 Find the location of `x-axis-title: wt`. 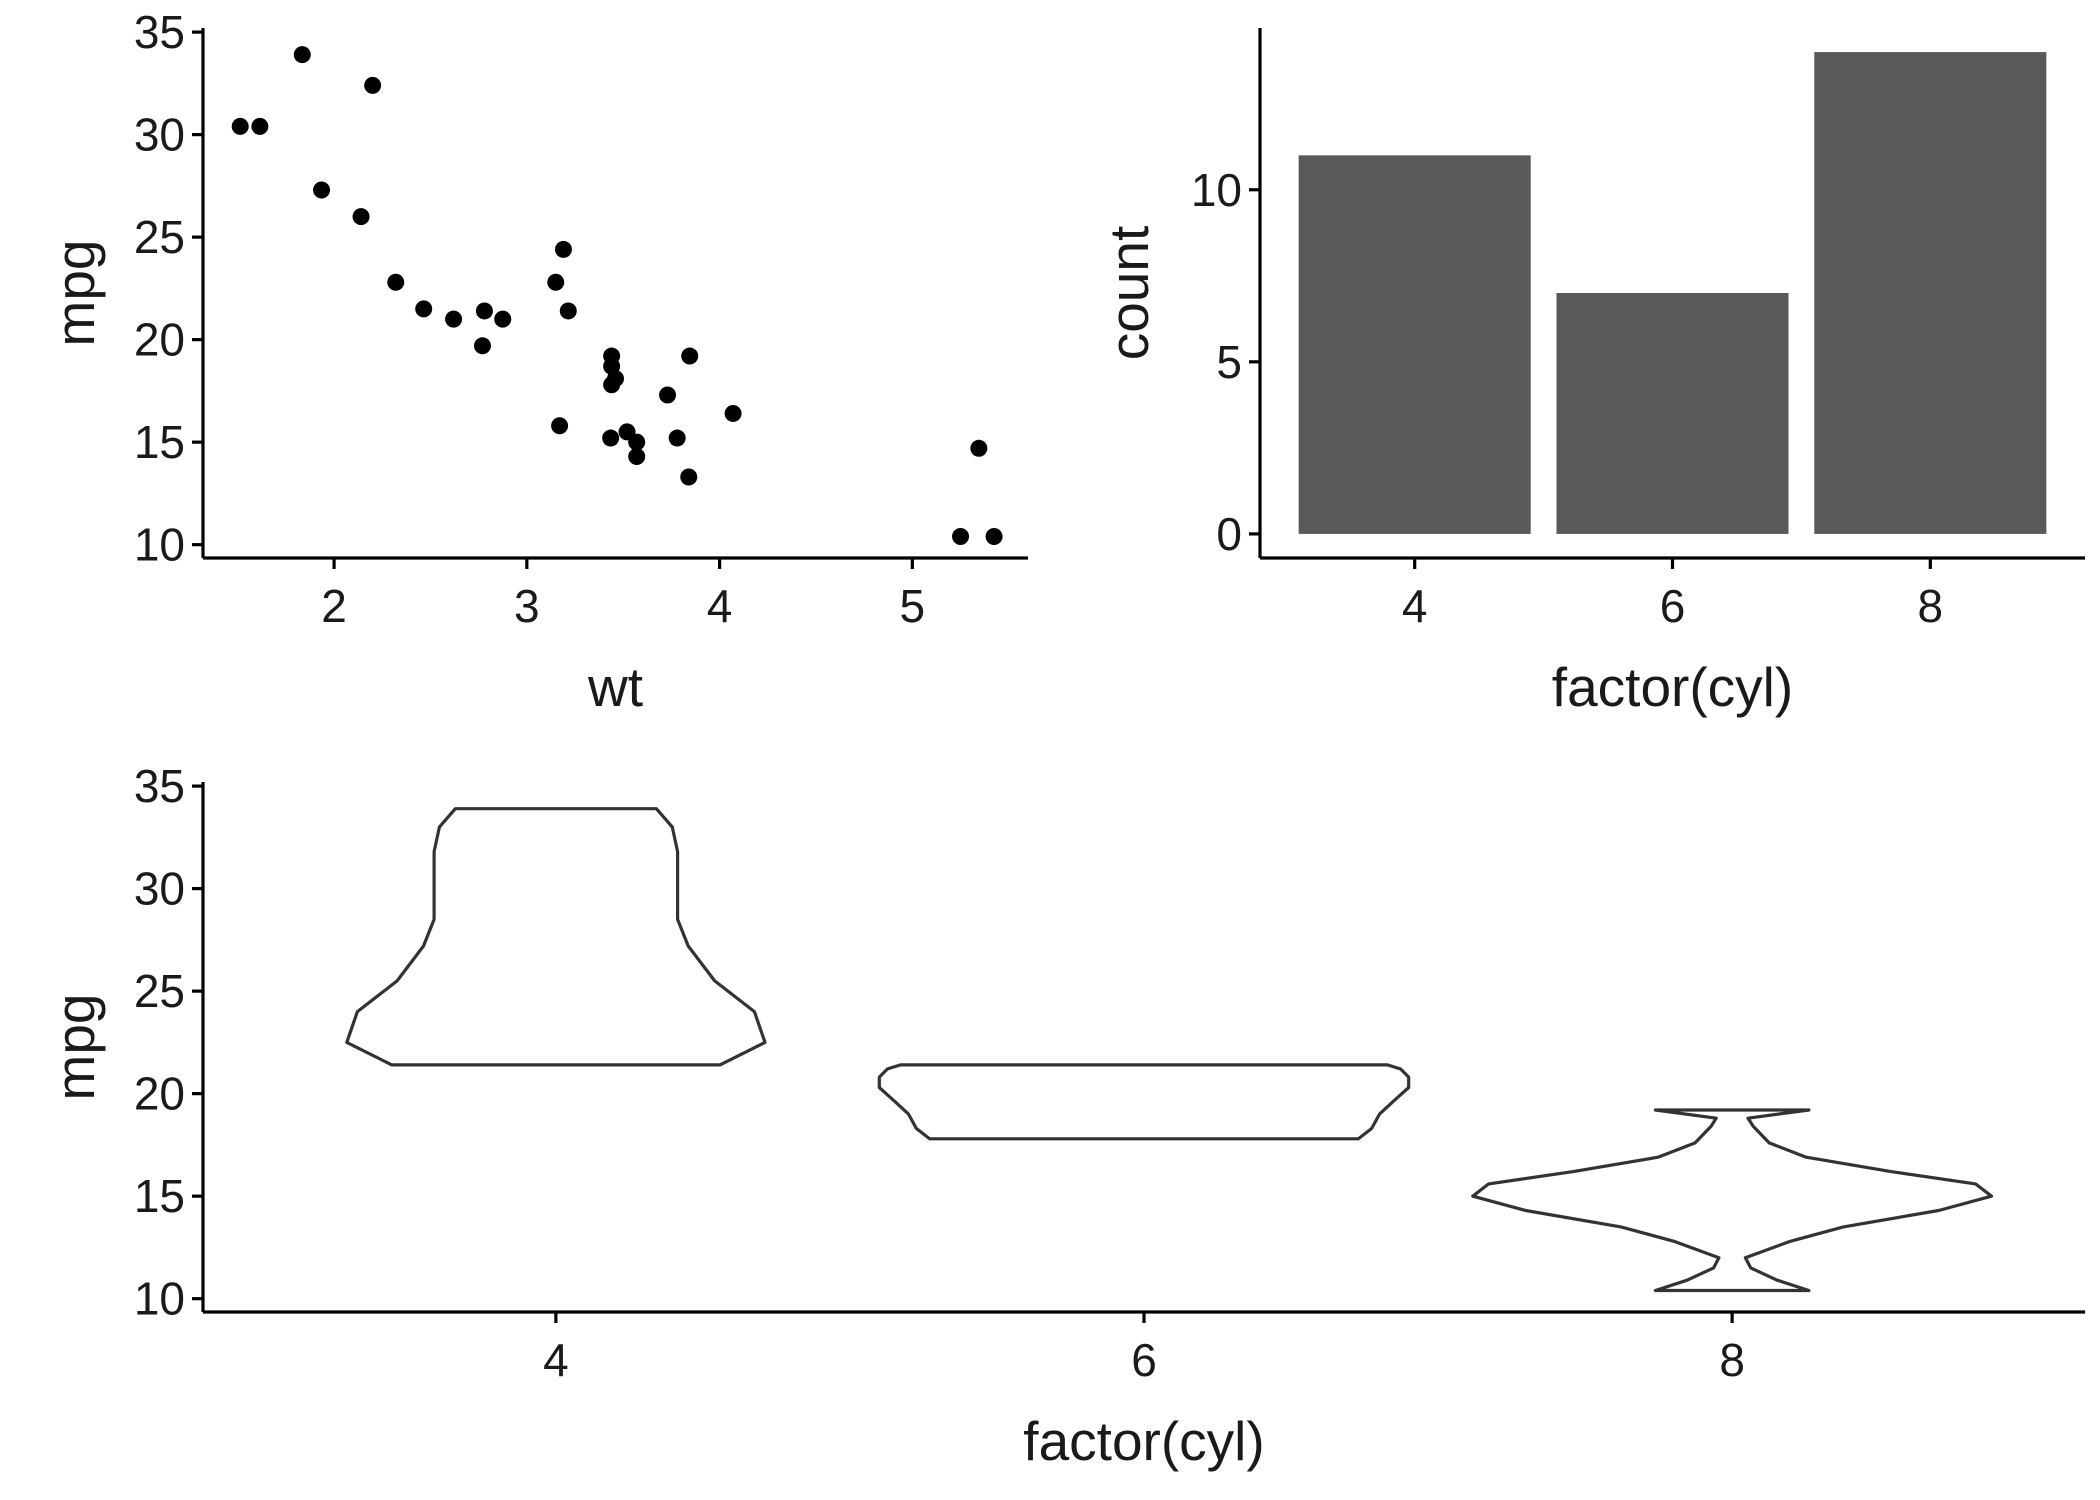

x-axis-title: wt is located at coordinates (615, 687).